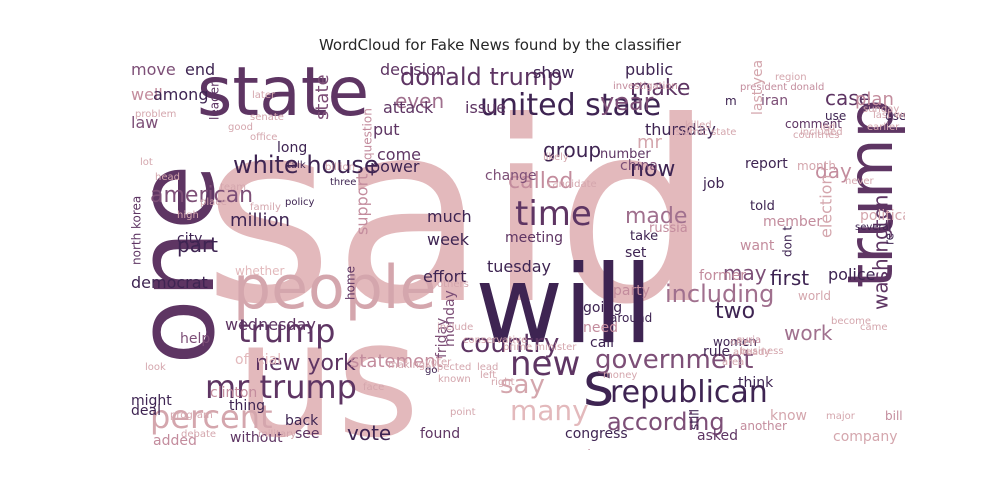  I want to click on word-new-york: new york, so click(305, 363).